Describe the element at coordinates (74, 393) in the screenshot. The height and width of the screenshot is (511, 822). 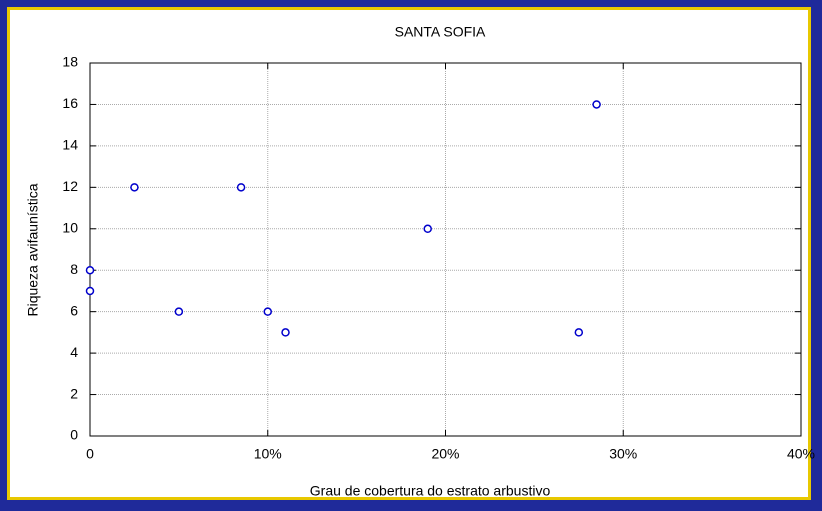
I see `y-tick-label: 2` at that location.